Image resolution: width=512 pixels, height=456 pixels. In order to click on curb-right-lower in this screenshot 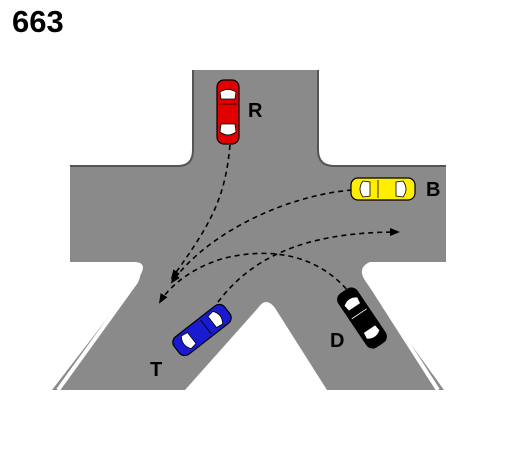, I will do `click(405, 329)`.